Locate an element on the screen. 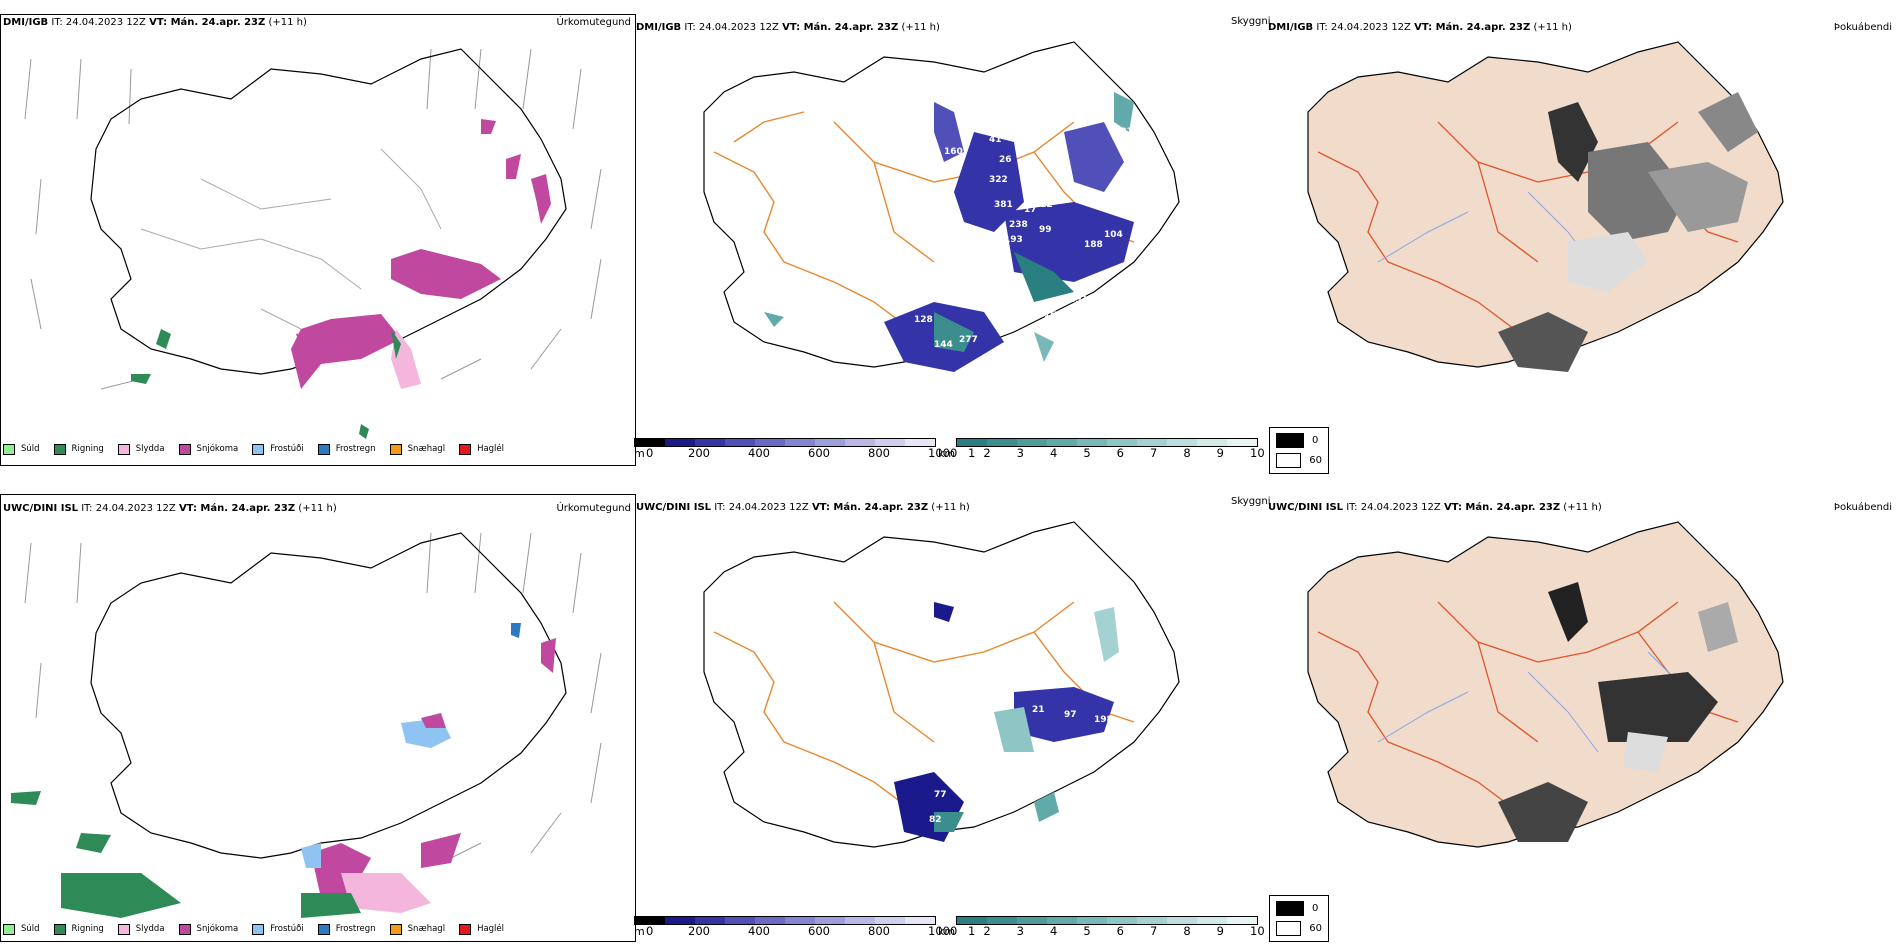 This screenshot has width=1900, height=950. legend-item: Frostregn is located at coordinates (346, 929).